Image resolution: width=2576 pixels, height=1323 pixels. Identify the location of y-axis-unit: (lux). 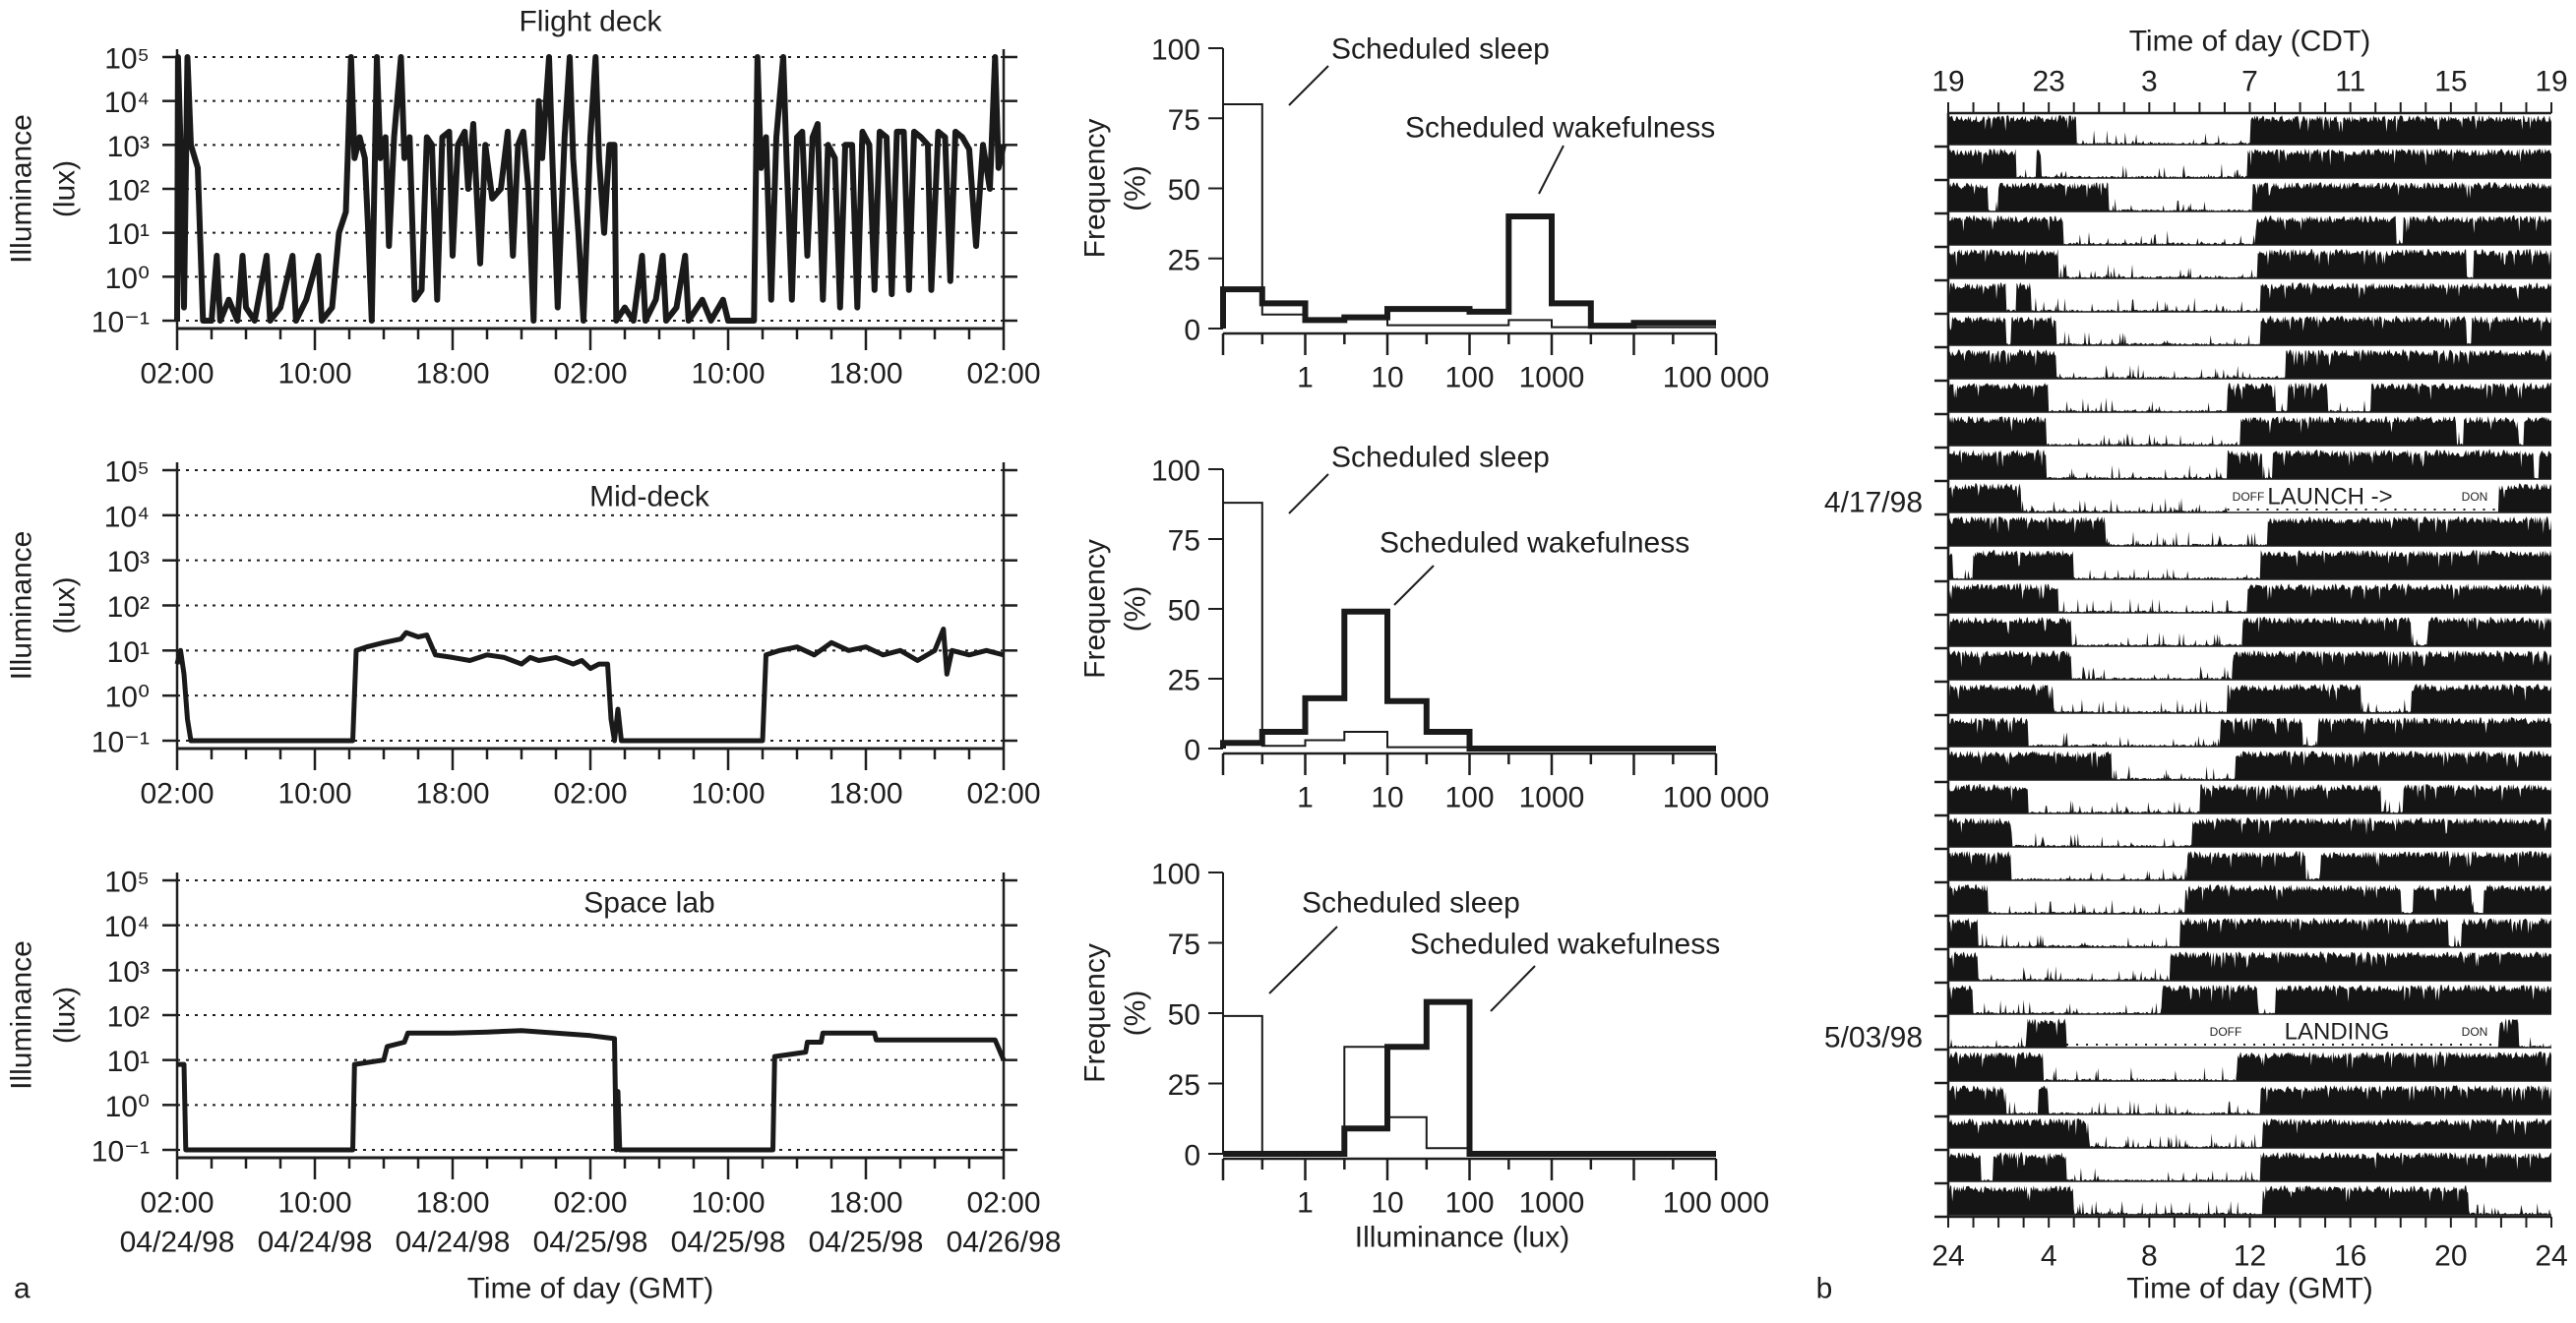
(65, 1015).